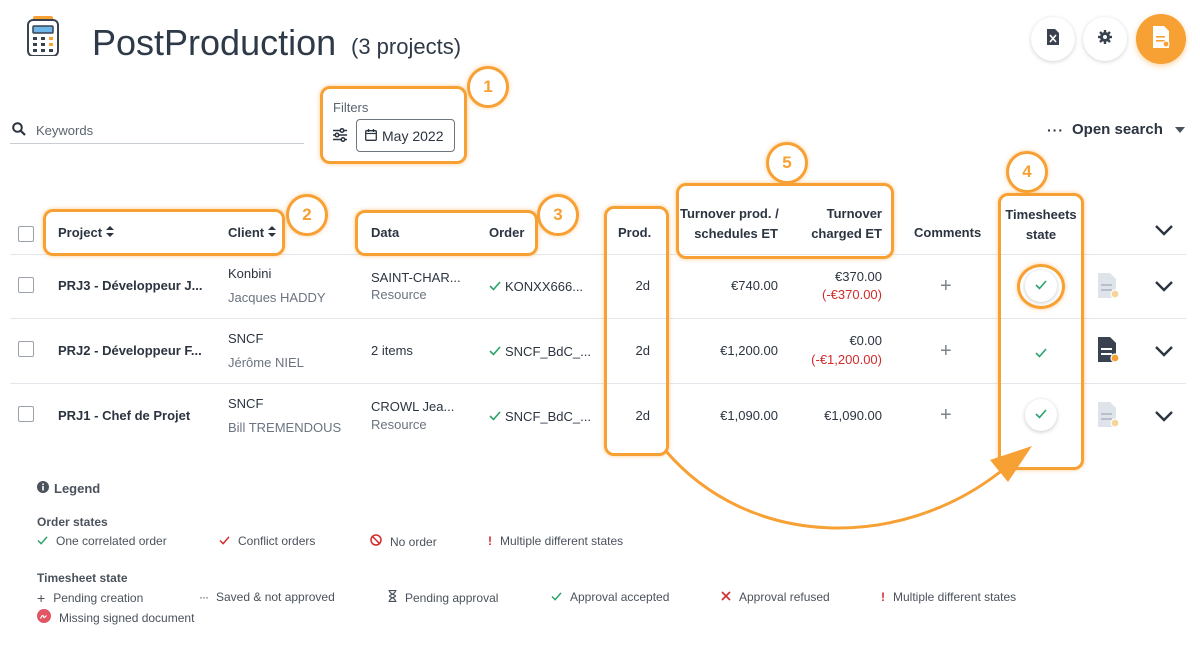 Image resolution: width=1200 pixels, height=655 pixels. Describe the element at coordinates (785, 221) in the screenshot. I see `annotation-box-turnover` at that location.